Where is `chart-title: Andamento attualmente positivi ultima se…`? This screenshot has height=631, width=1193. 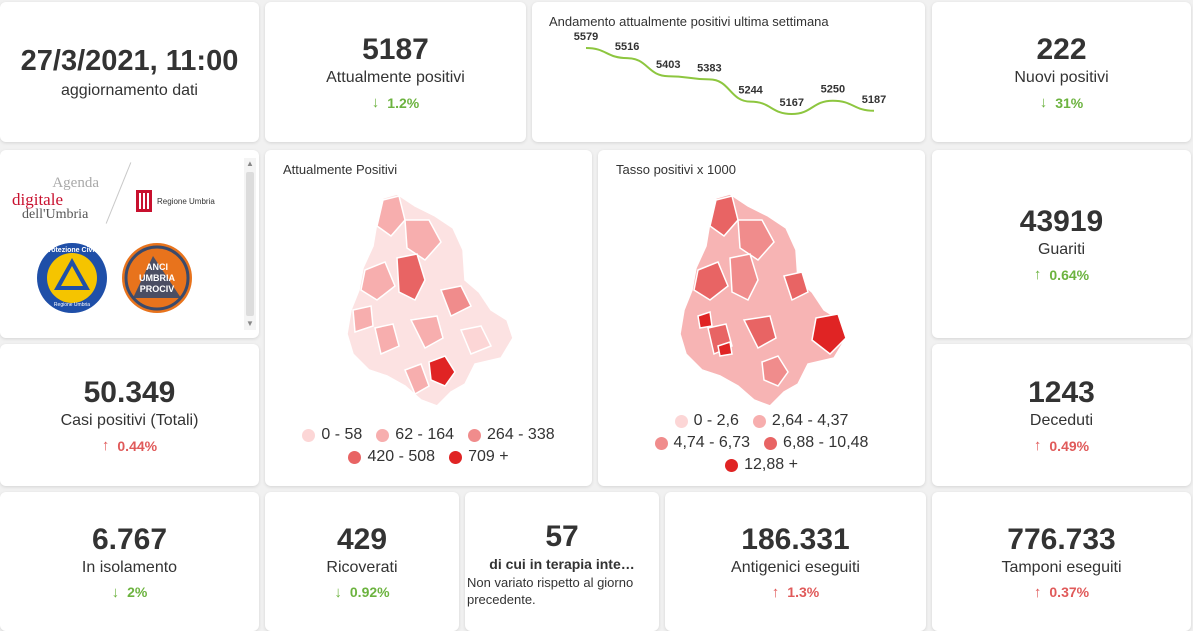
chart-title: Andamento attualmente positivi ultima se… is located at coordinates (689, 21).